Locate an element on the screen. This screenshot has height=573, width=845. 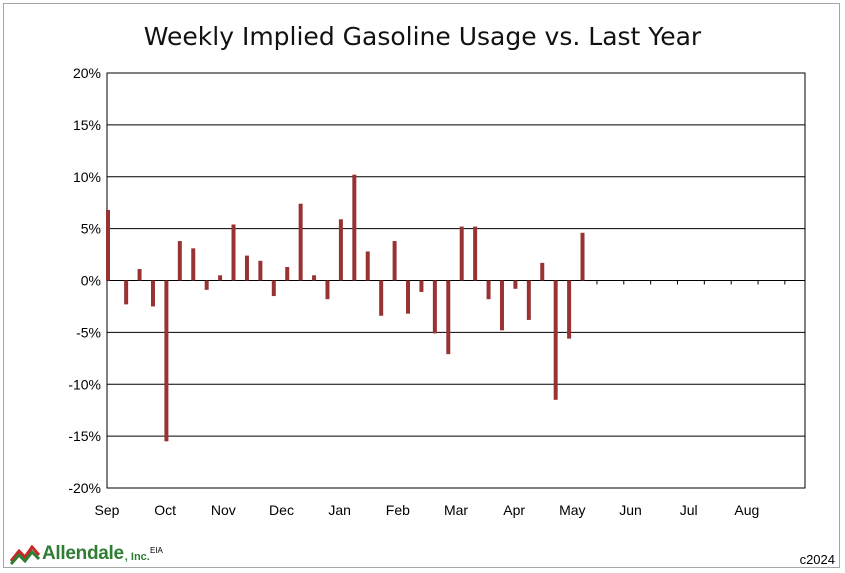
x-tick-label: Dec is located at coordinates (281, 510).